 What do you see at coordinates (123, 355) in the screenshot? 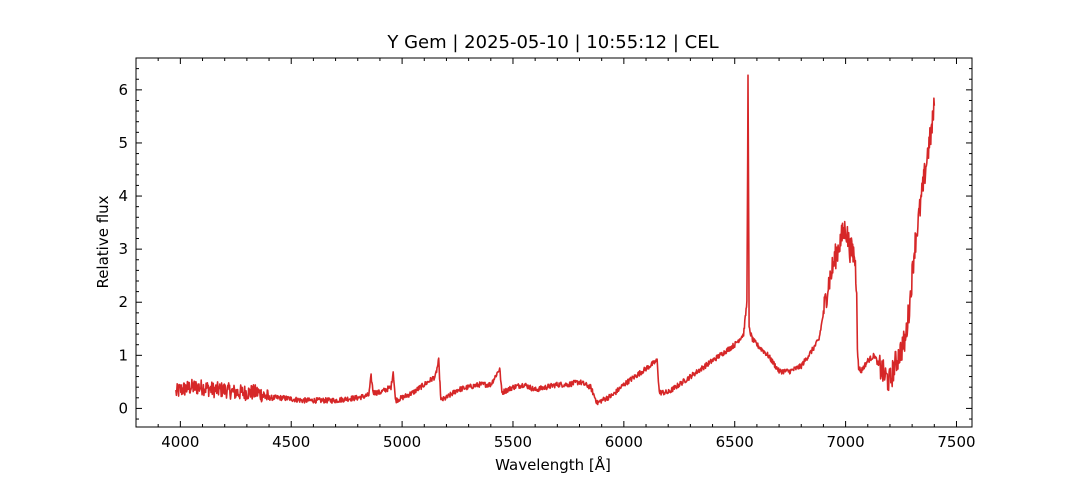
I see `y-tick-label: 1` at bounding box center [123, 355].